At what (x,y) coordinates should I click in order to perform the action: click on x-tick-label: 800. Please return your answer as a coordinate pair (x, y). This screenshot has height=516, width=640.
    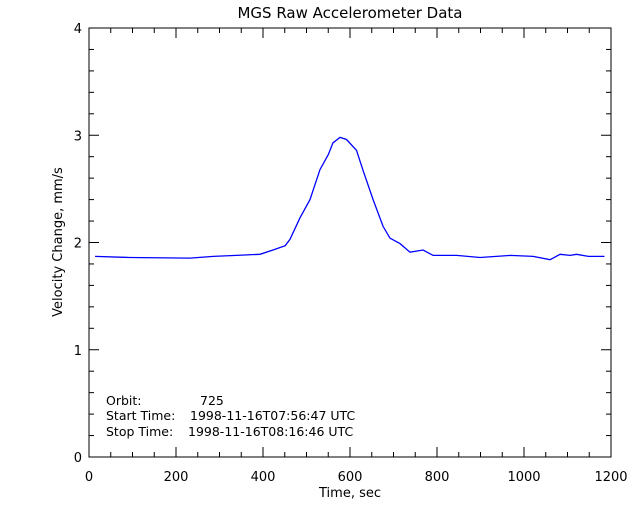
    Looking at the image, I should click on (437, 477).